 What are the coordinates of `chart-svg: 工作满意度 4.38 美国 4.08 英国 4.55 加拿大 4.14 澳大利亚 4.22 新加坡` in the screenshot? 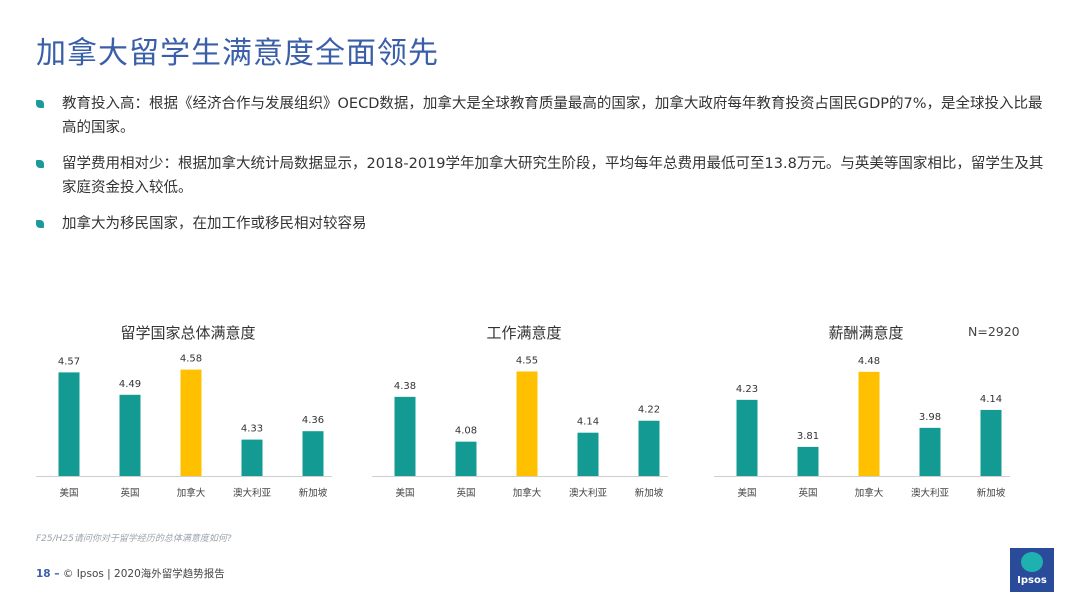 It's located at (520, 411).